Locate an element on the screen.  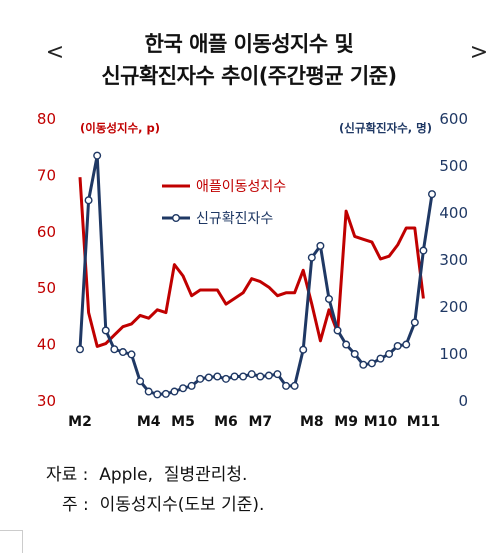
right-axis-tick-label: 600 is located at coordinates (453, 119).